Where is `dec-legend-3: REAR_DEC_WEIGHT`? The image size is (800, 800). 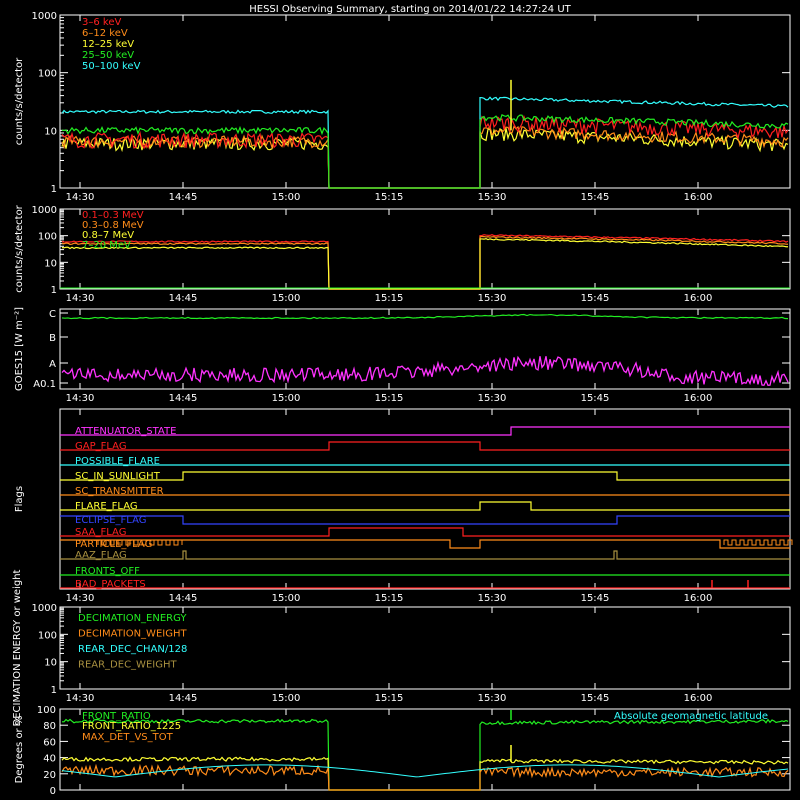 dec-legend-3: REAR_DEC_WEIGHT is located at coordinates (127, 665).